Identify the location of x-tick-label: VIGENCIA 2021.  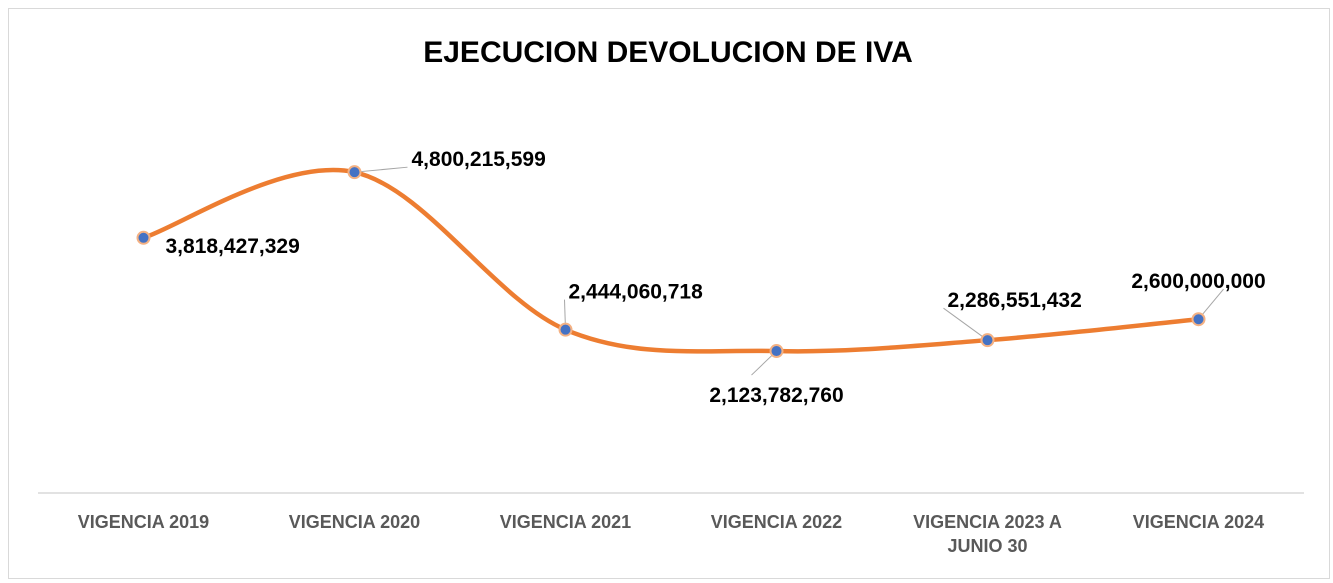
(565, 522).